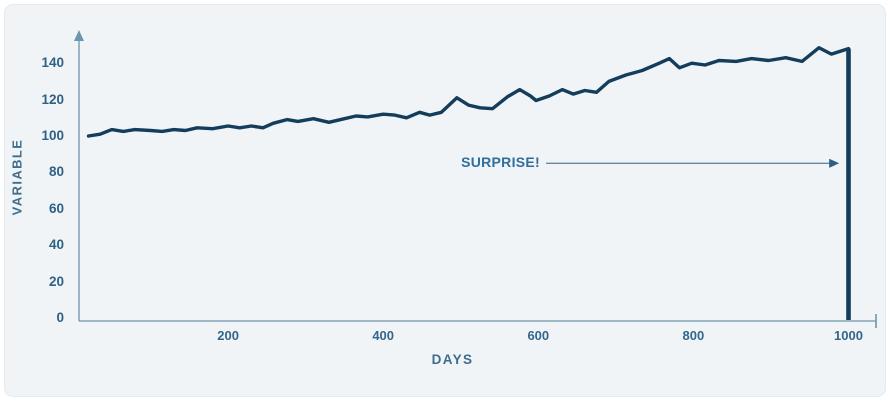 The height and width of the screenshot is (401, 890). What do you see at coordinates (834, 163) in the screenshot?
I see `annotation-arrowhead-icon` at bounding box center [834, 163].